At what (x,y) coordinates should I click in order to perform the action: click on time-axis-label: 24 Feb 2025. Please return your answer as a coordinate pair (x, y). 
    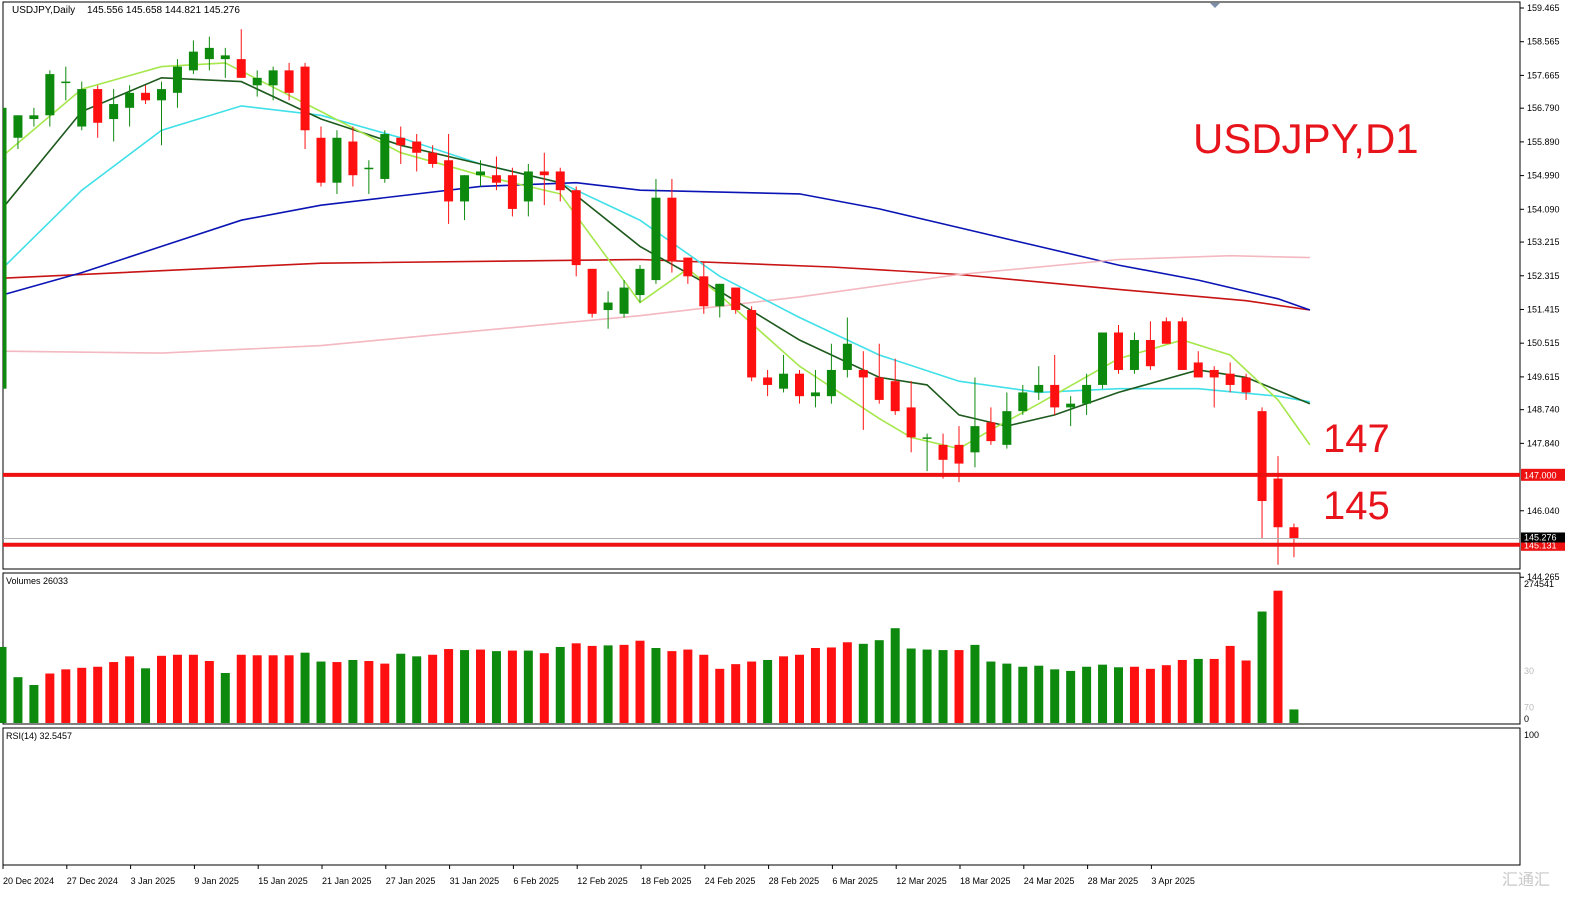
    Looking at the image, I should click on (730, 881).